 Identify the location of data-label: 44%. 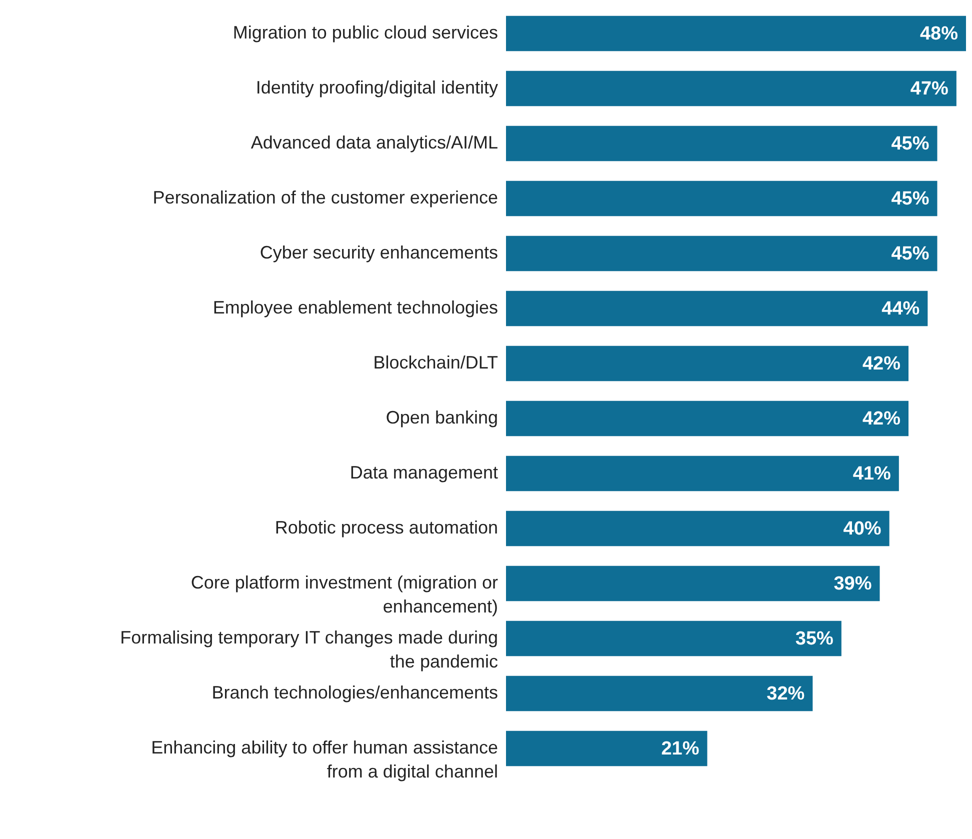
(901, 309).